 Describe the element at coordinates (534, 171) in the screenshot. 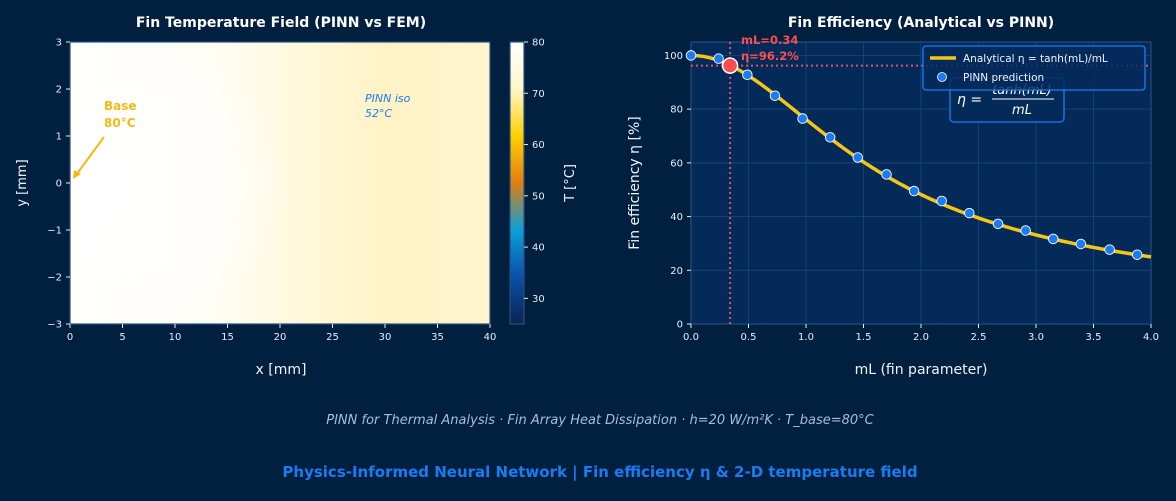

I see `colorbar-ticks: 30 40 50 60 70 80` at that location.